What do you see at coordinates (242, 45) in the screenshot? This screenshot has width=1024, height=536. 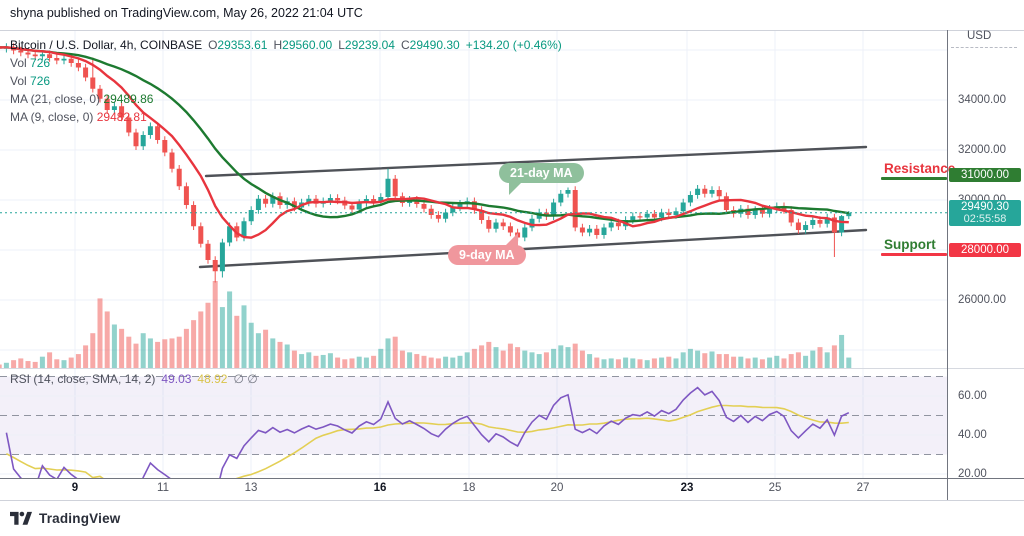 I see `ohlc-open-value: 29353.61` at bounding box center [242, 45].